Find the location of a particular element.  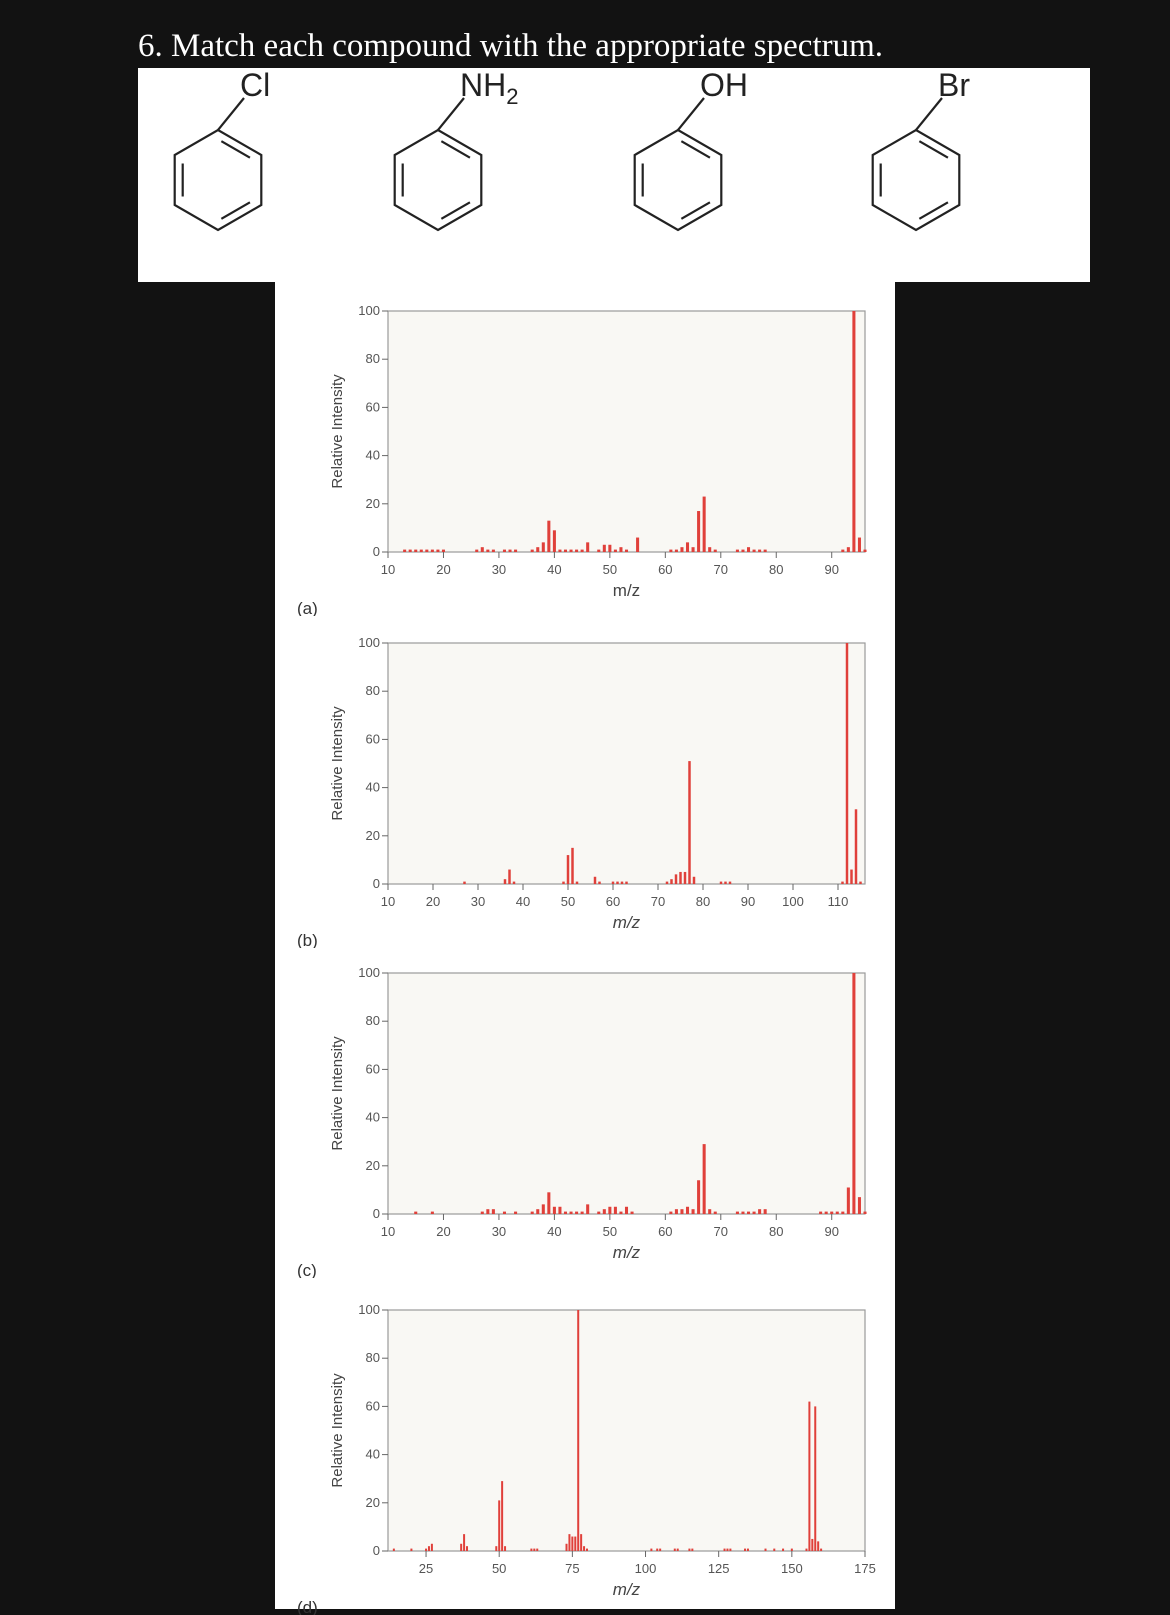

substituent-label: Cl is located at coordinates (255, 85).